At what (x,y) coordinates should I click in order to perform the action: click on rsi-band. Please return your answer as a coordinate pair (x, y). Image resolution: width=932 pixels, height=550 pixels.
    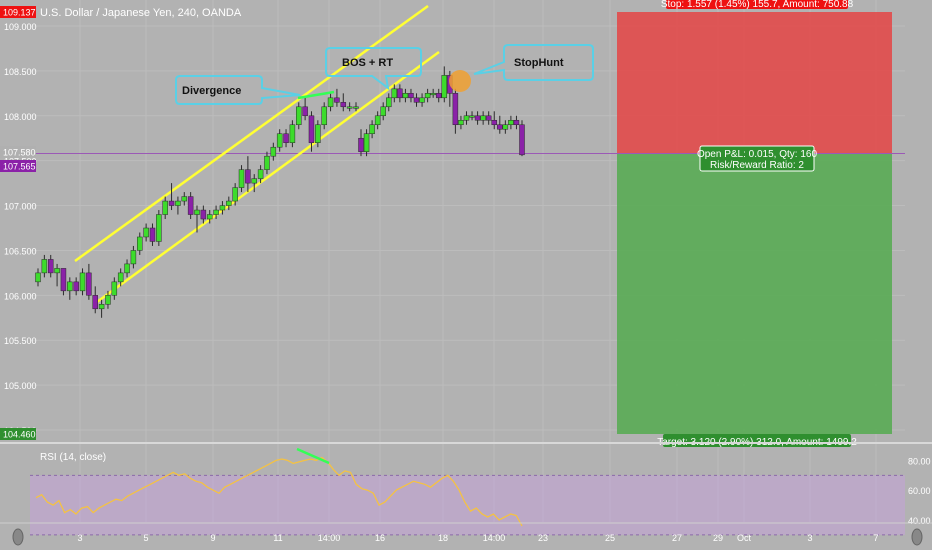
    Looking at the image, I should click on (467, 505).